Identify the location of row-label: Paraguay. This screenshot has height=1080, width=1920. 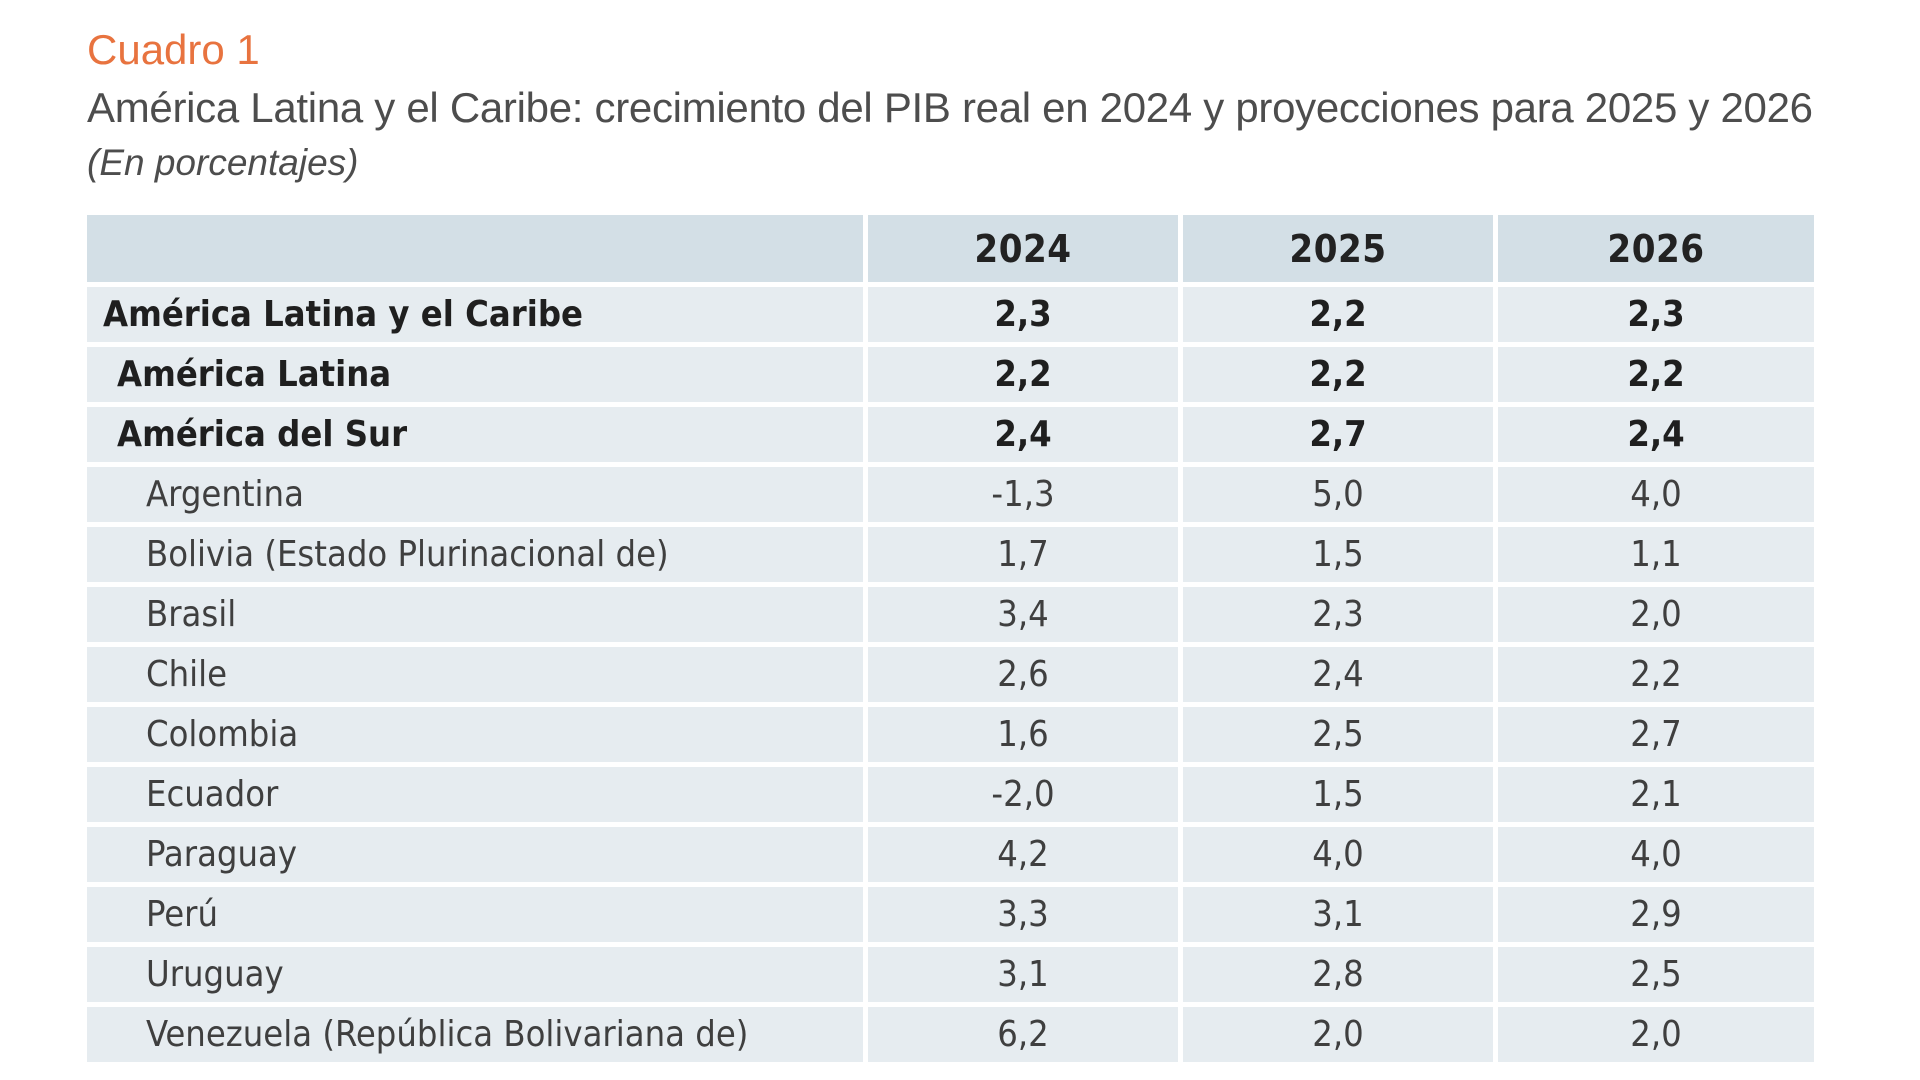
(477, 857).